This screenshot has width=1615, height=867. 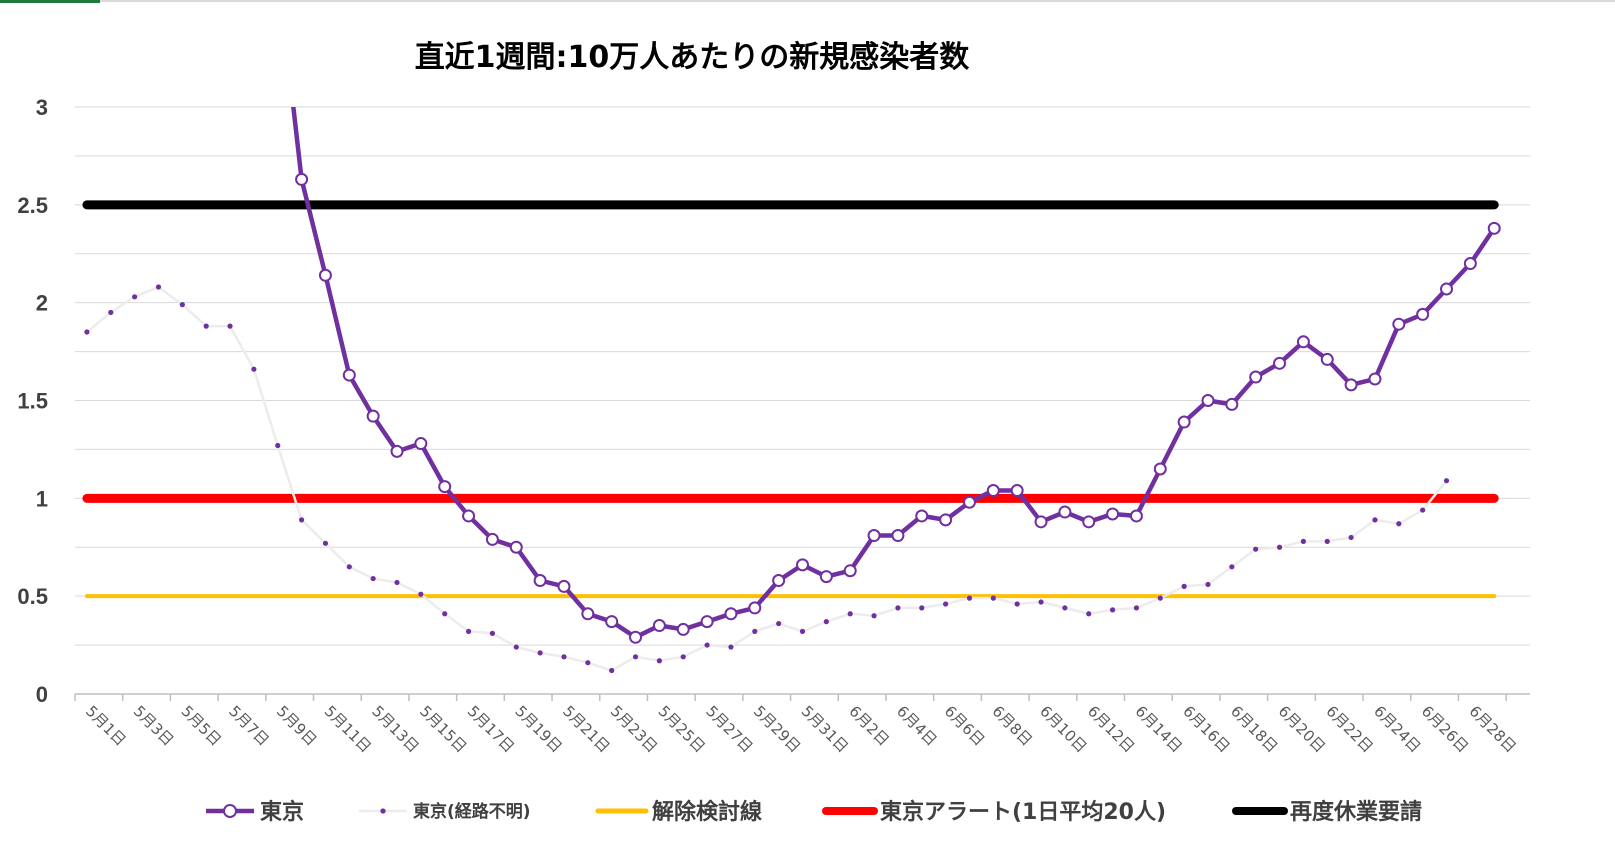 I want to click on x-tick-label: 6月20日, so click(x=1302, y=729).